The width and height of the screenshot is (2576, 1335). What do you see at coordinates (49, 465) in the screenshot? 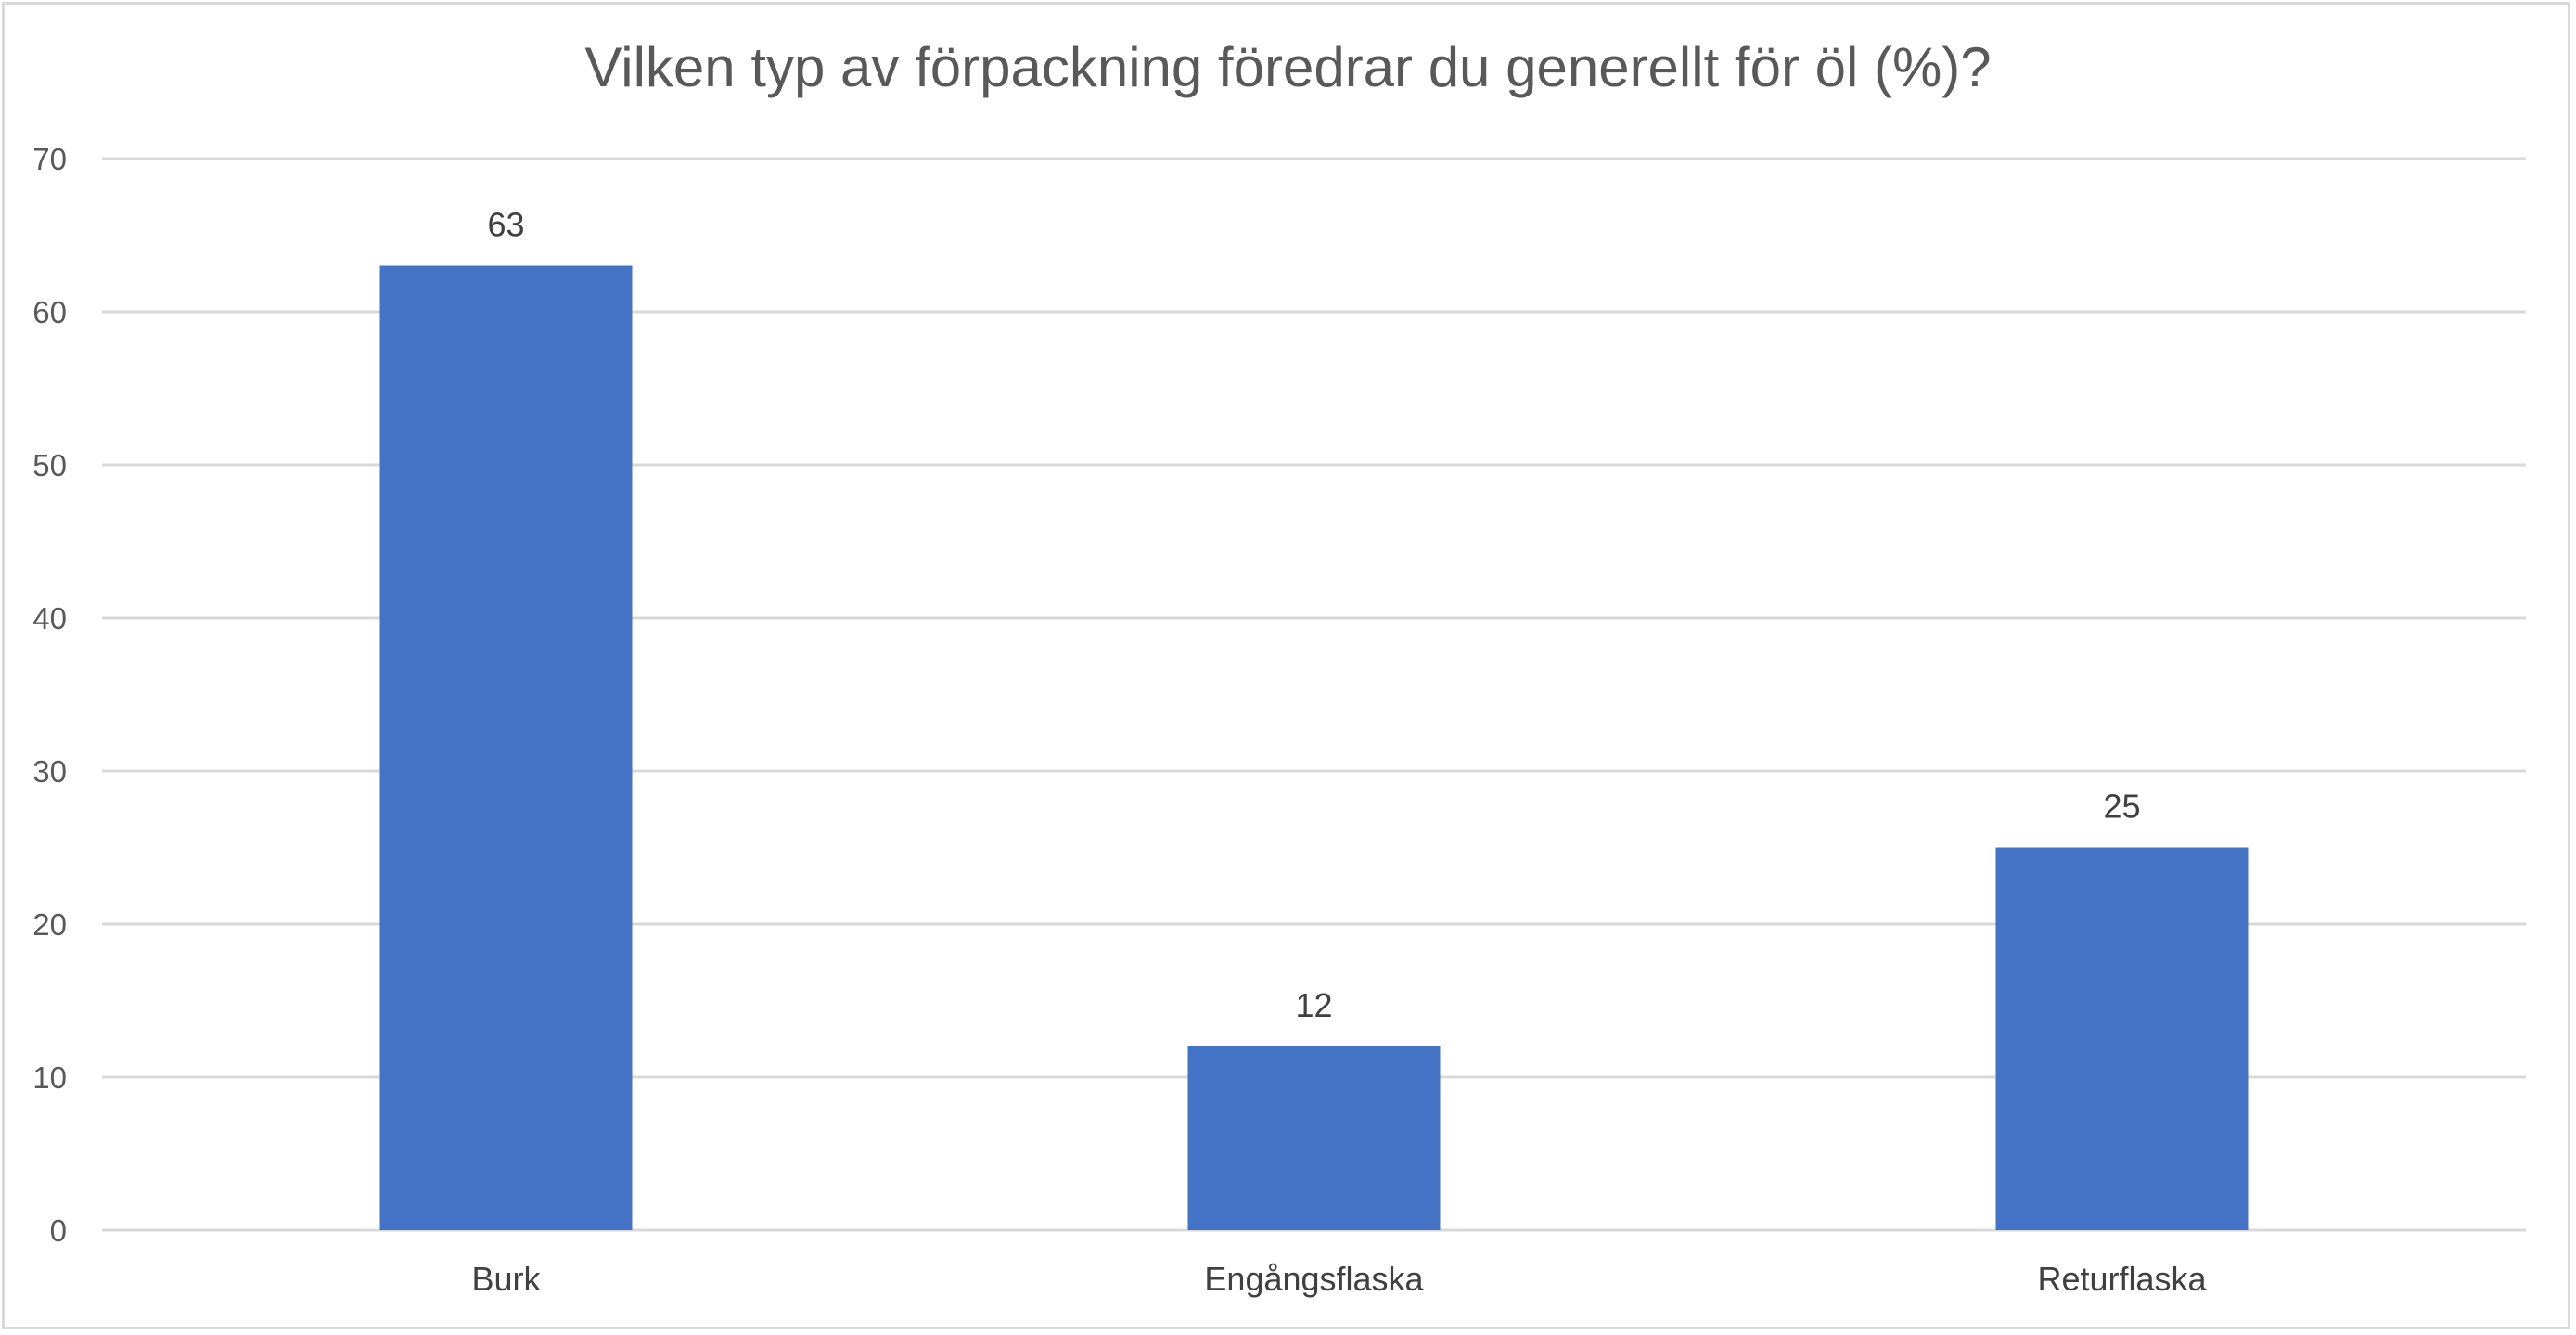
I see `y-tick-label: 50` at bounding box center [49, 465].